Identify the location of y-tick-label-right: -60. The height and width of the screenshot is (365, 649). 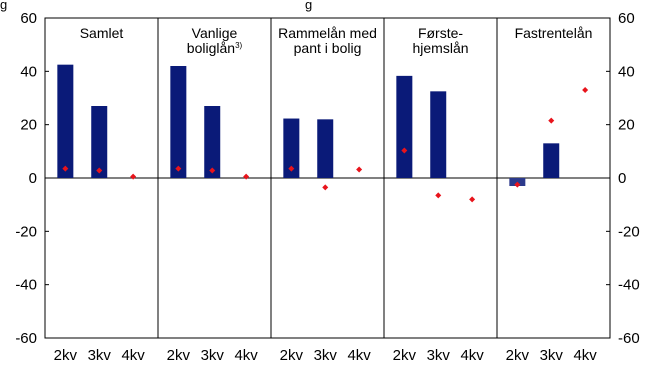
(629, 338).